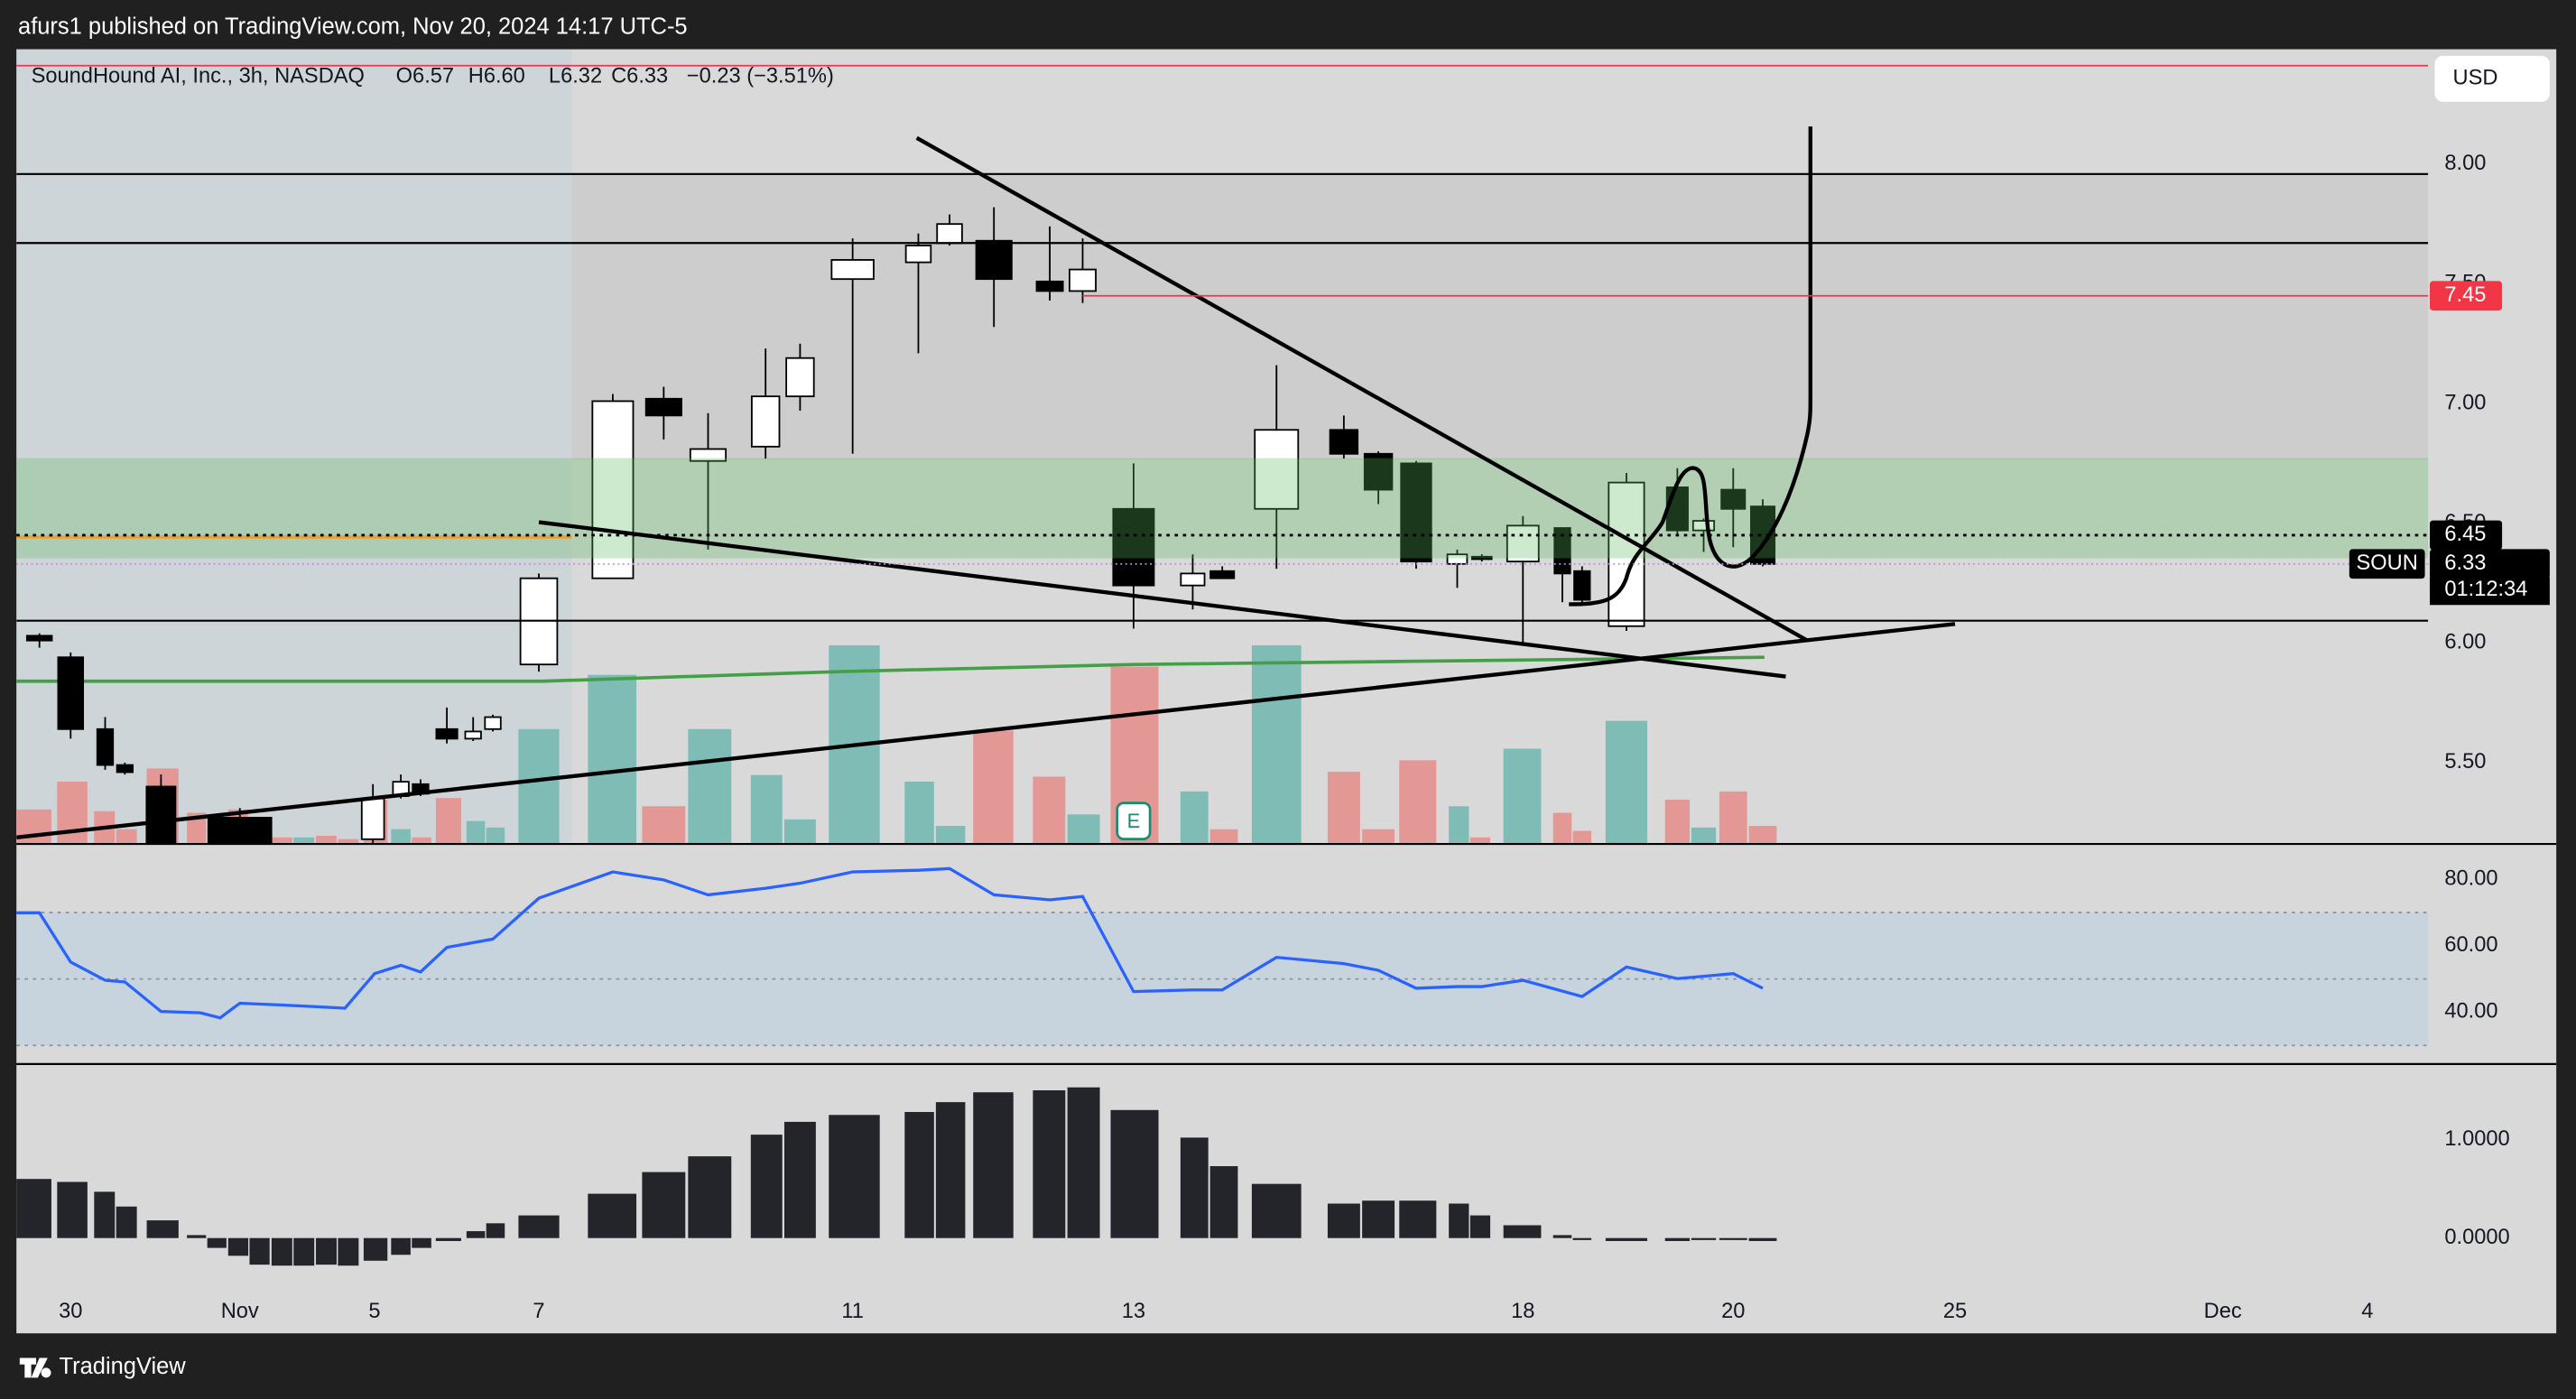 Image resolution: width=2576 pixels, height=1399 pixels. What do you see at coordinates (1222, 509) in the screenshot?
I see `support-zone` at bounding box center [1222, 509].